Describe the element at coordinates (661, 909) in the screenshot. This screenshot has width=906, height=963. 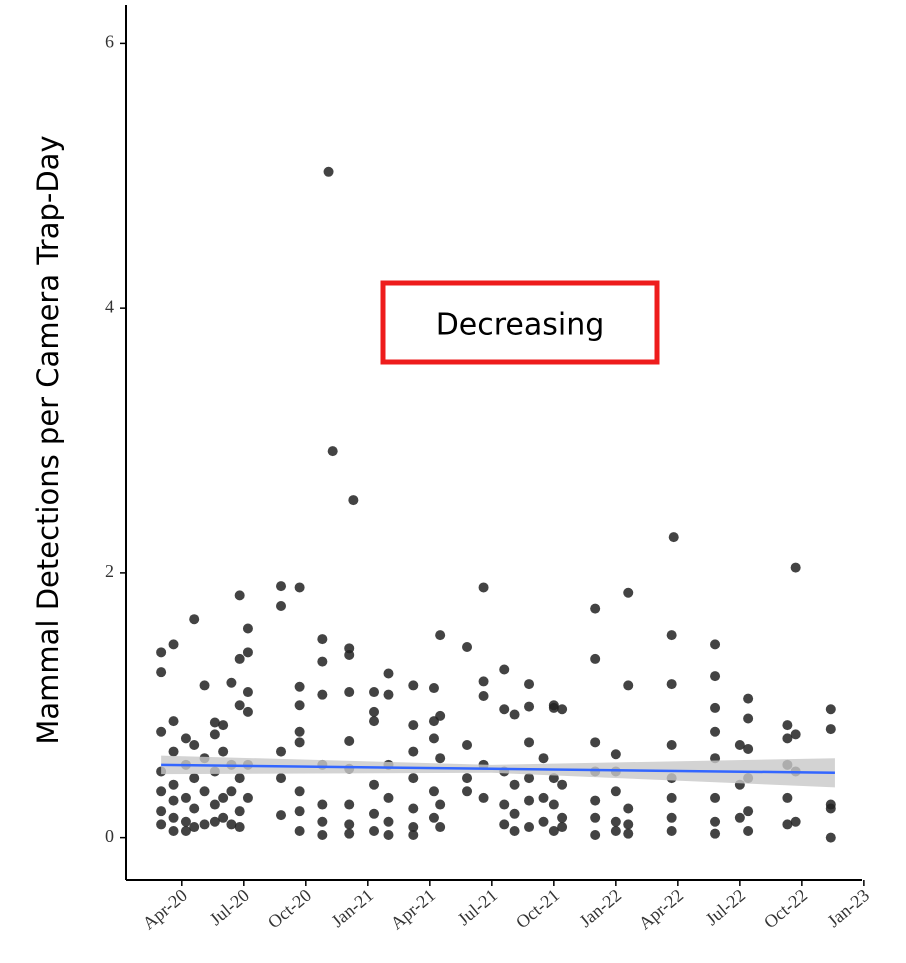
I see `x-tick-label: Apr-22` at that location.